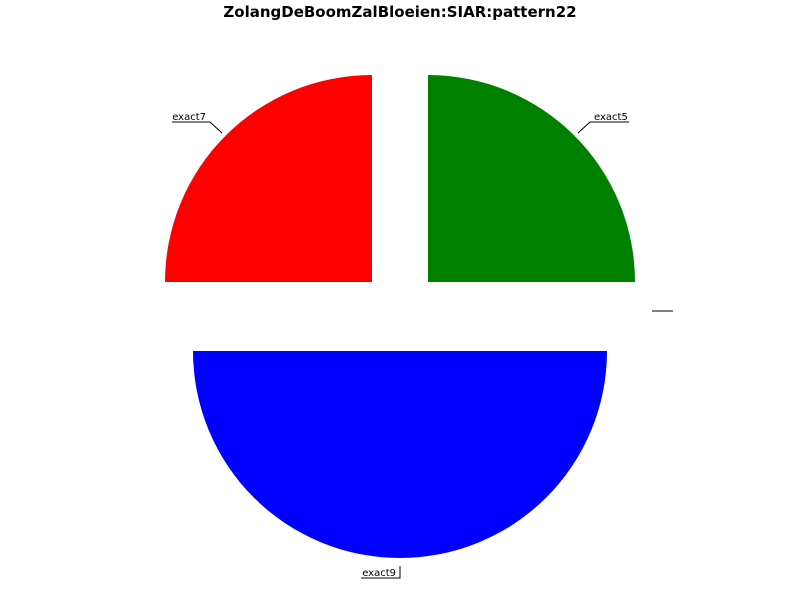 This screenshot has width=800, height=600. I want to click on leader-line-exact9, so click(381, 572).